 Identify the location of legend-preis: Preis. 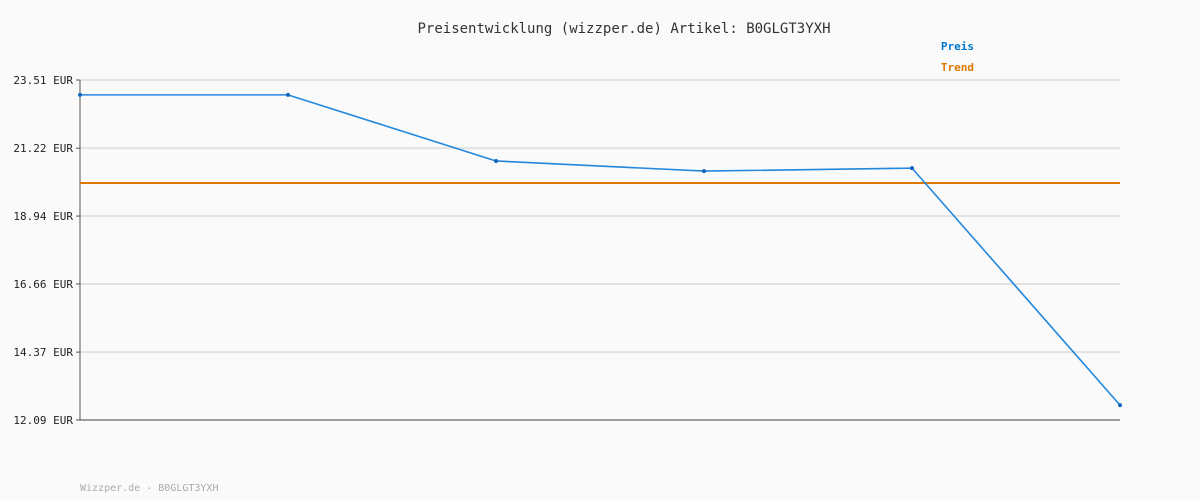
(957, 46).